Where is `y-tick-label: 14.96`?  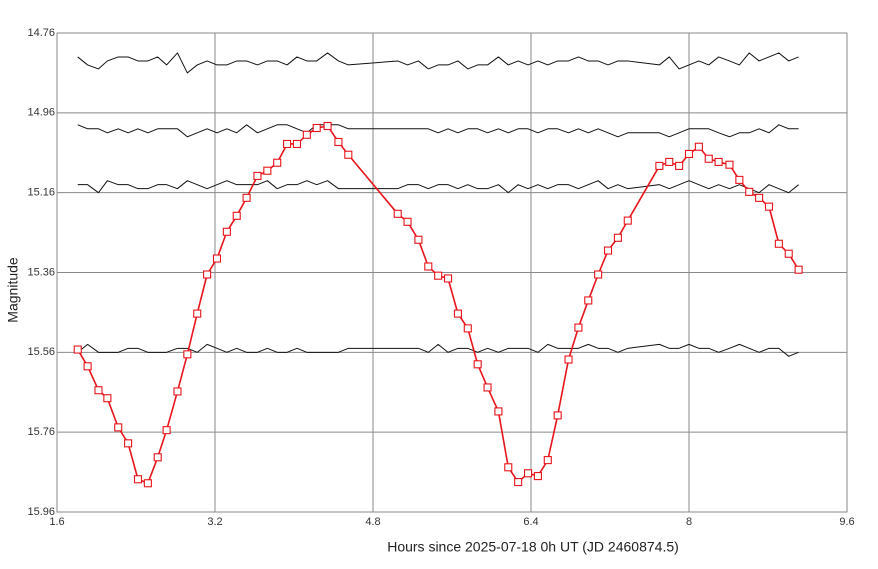 y-tick-label: 14.96 is located at coordinates (41, 113).